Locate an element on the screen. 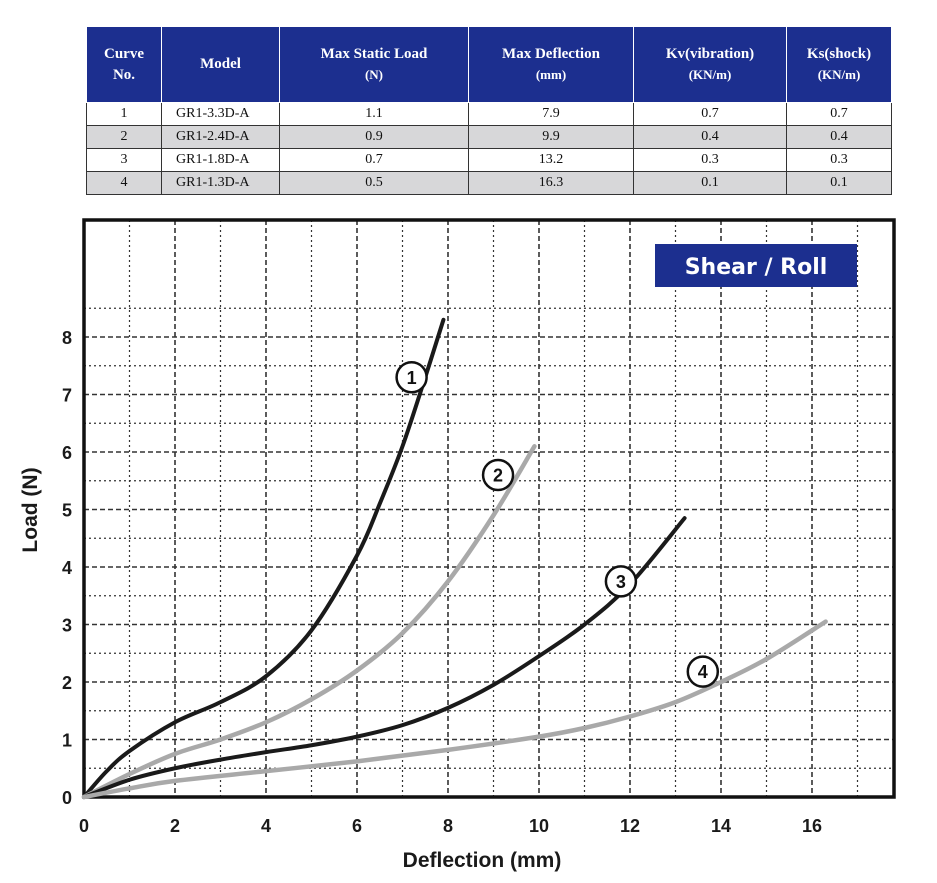 The width and height of the screenshot is (937, 883). y-tick-label: 0 is located at coordinates (67, 798).